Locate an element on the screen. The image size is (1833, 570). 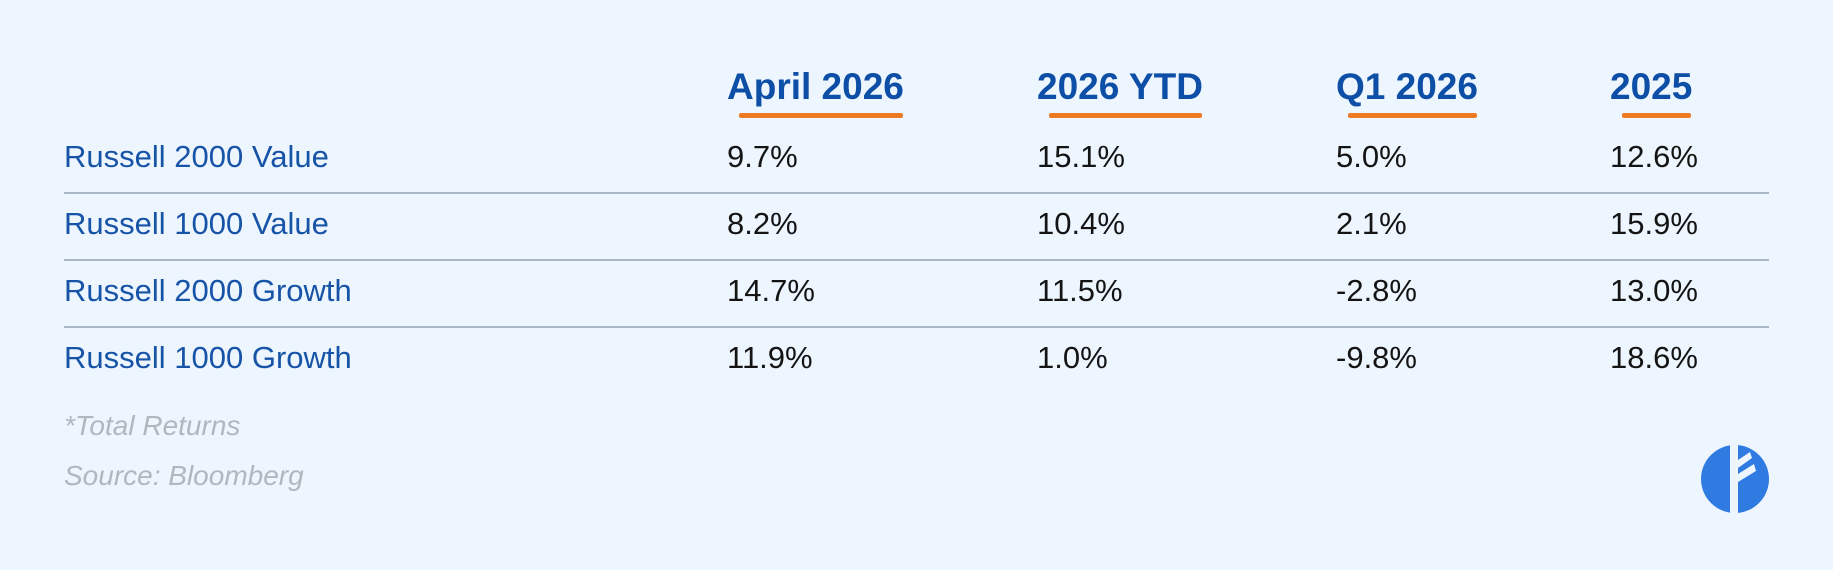
cell-value: 15.9% is located at coordinates (1654, 223).